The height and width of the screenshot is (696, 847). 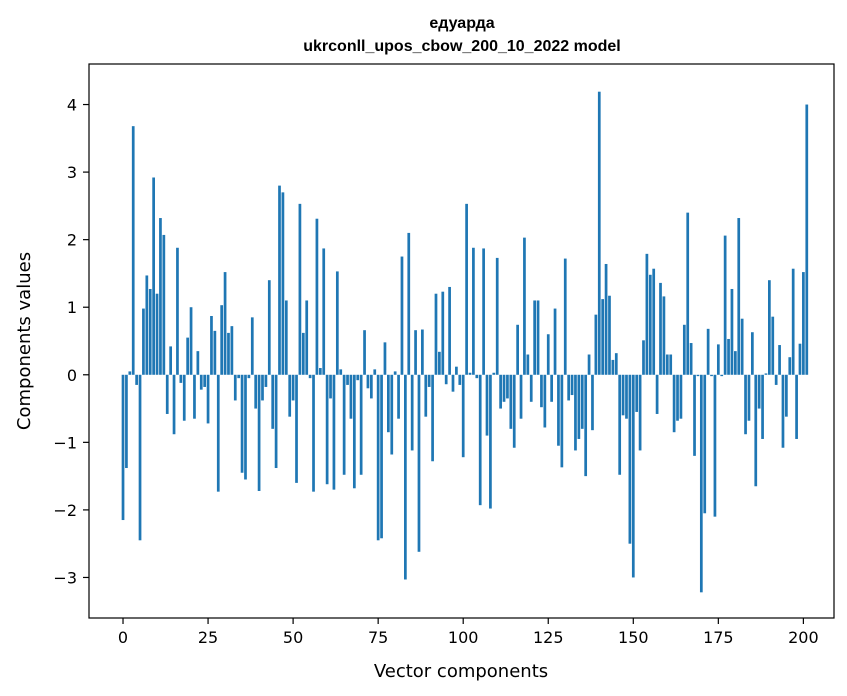 What do you see at coordinates (65, 442) in the screenshot?
I see `y-tick-label: −1` at bounding box center [65, 442].